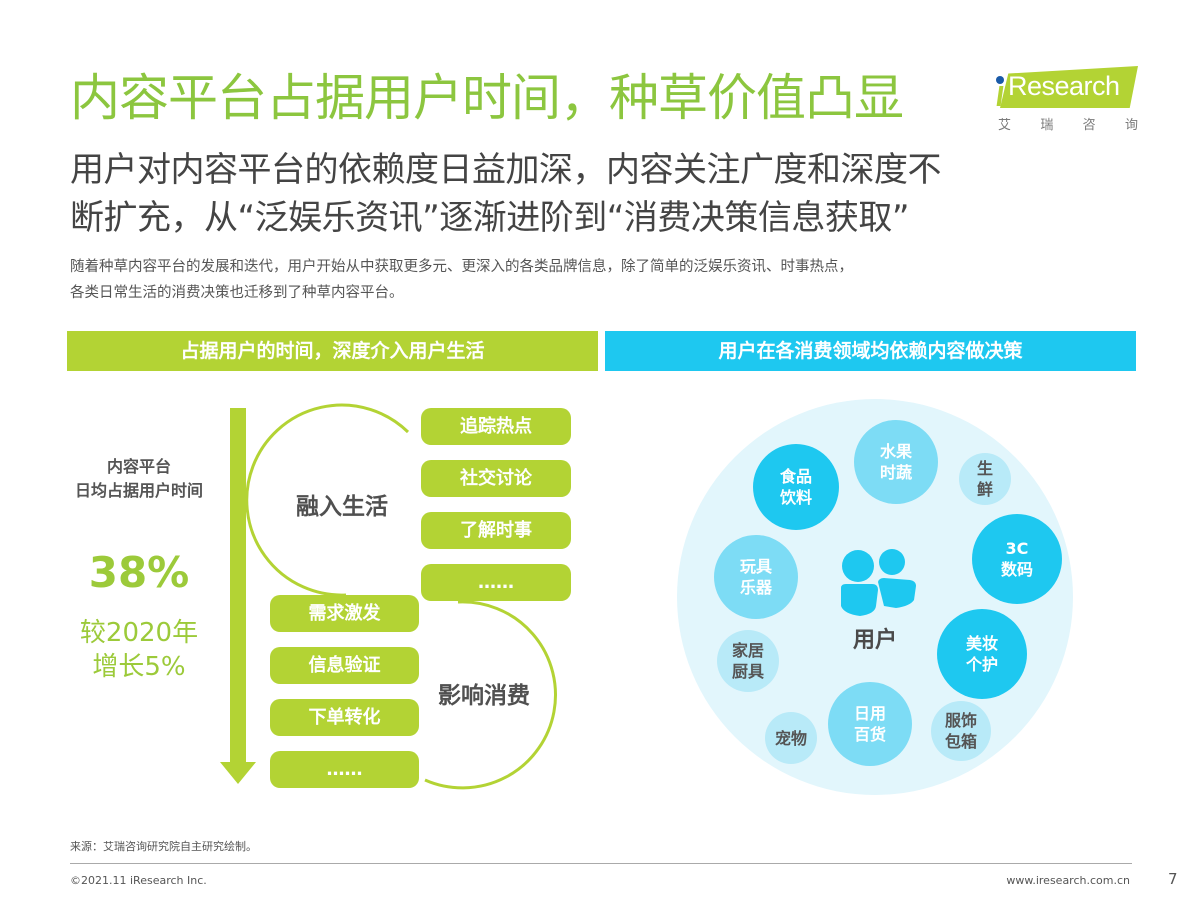 Image resolution: width=1200 pixels, height=900 pixels. What do you see at coordinates (496, 426) in the screenshot?
I see `pill-life-item: 追踪热点` at bounding box center [496, 426].